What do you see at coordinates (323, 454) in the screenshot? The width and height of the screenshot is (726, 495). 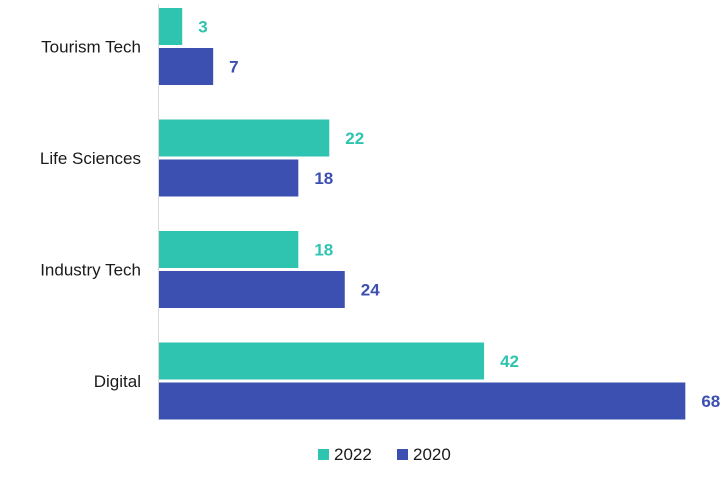 I see `legend-swatch-2022` at bounding box center [323, 454].